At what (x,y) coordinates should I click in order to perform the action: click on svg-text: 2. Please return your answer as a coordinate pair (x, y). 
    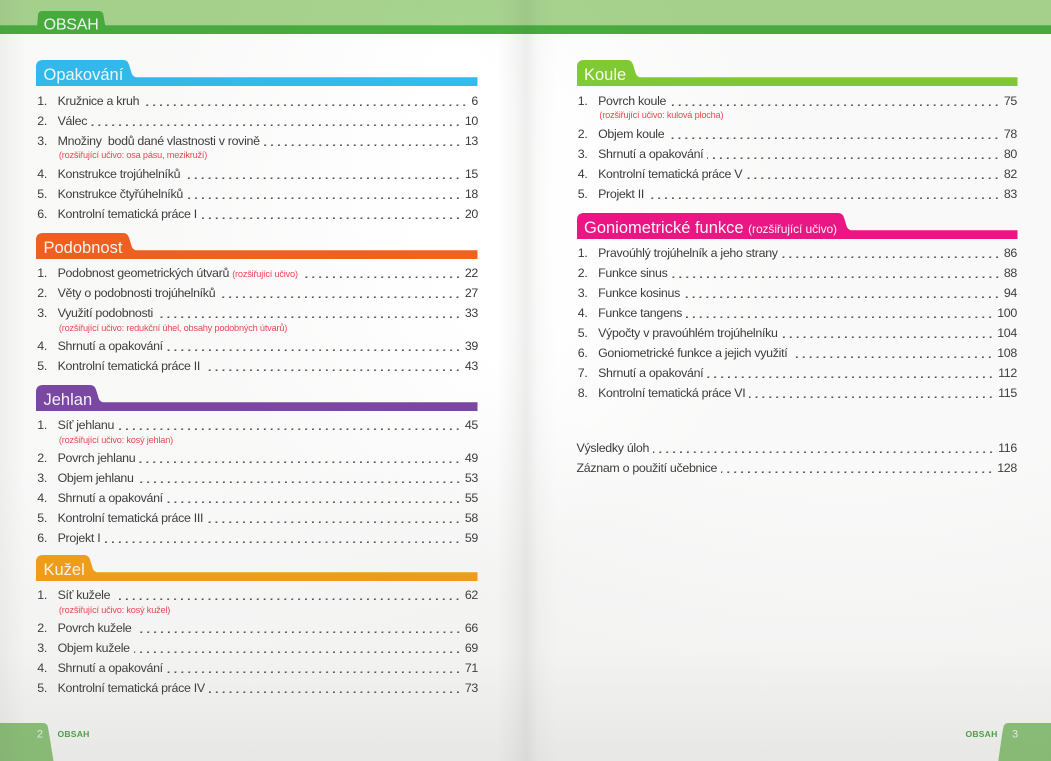
    Looking at the image, I should click on (40, 735).